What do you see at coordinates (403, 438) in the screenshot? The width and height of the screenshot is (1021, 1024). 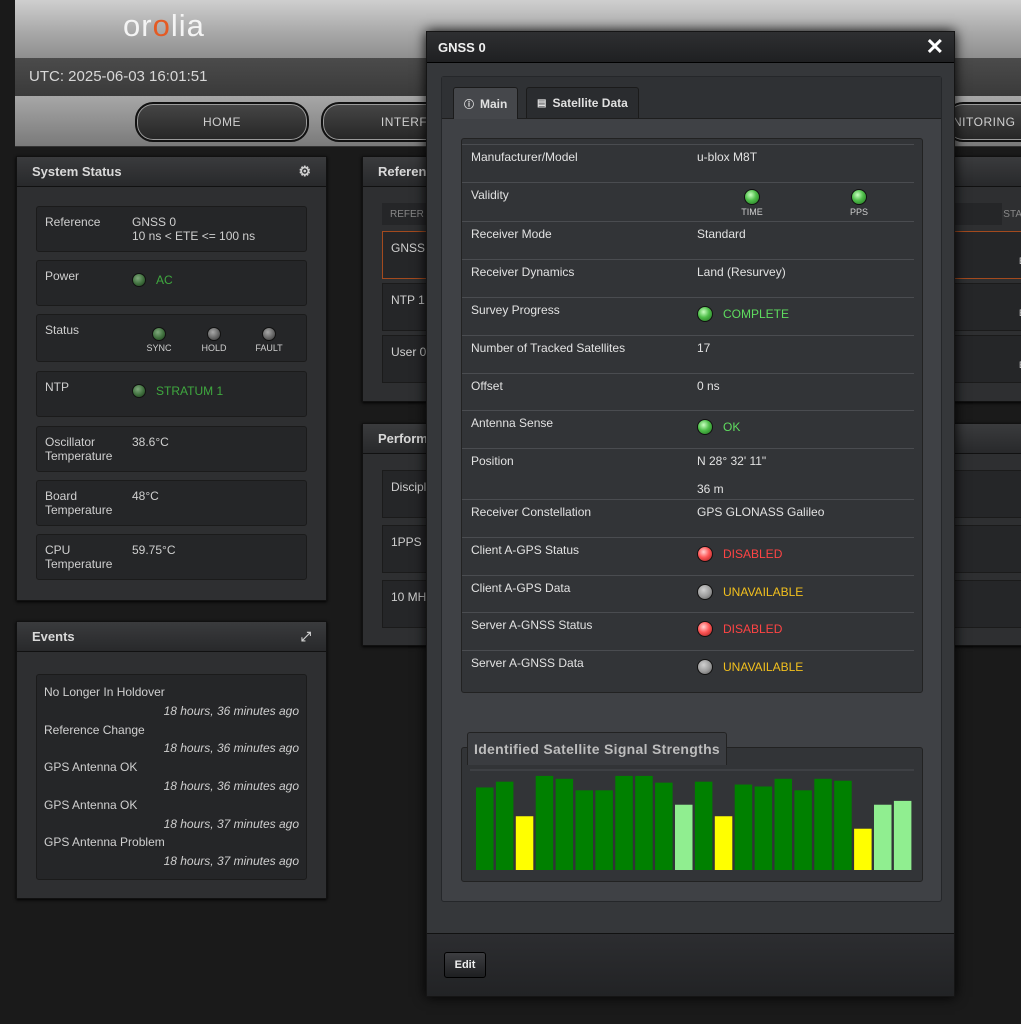 I see `panel-title: Perform` at bounding box center [403, 438].